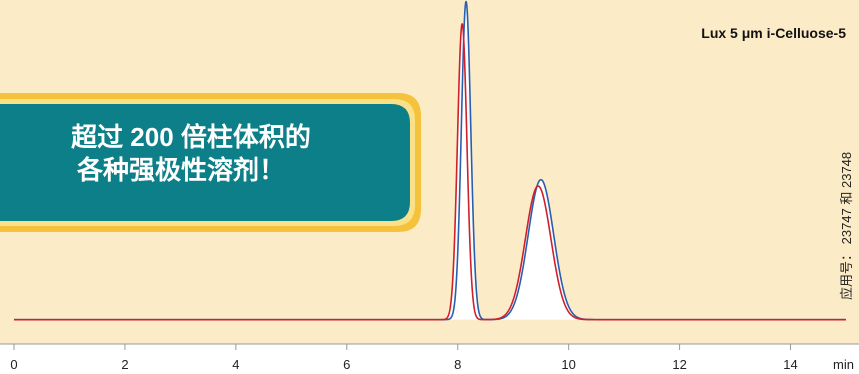  What do you see at coordinates (790, 364) in the screenshot?
I see `x-tick-label: 14` at bounding box center [790, 364].